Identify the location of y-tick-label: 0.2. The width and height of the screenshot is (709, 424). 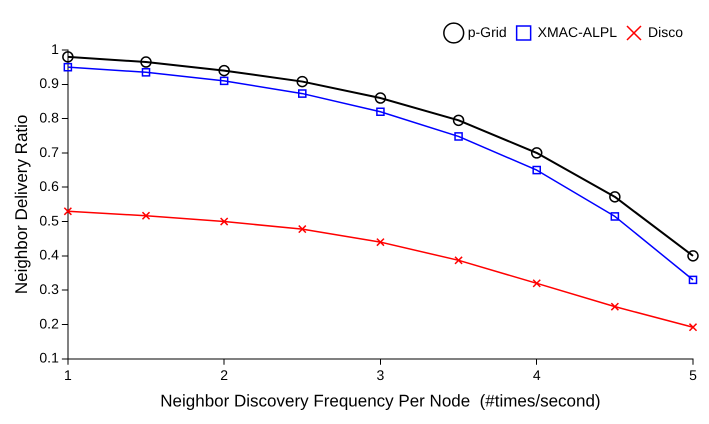
(49, 323).